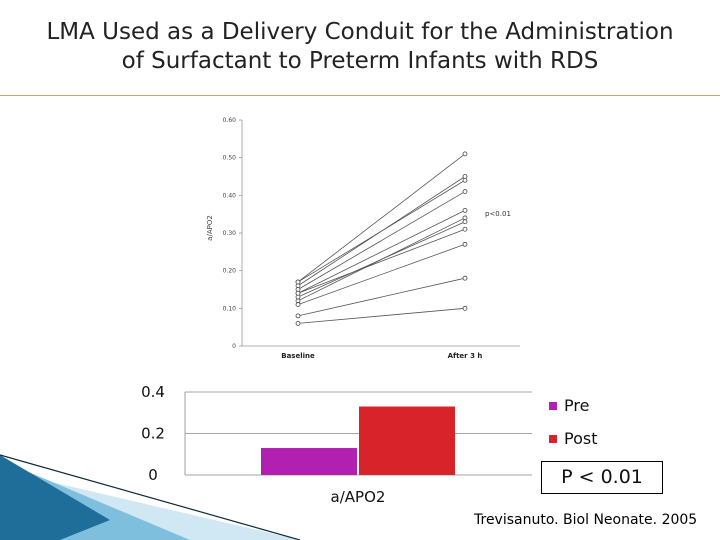 This screenshot has width=720, height=540. I want to click on bar-pre, so click(309, 461).